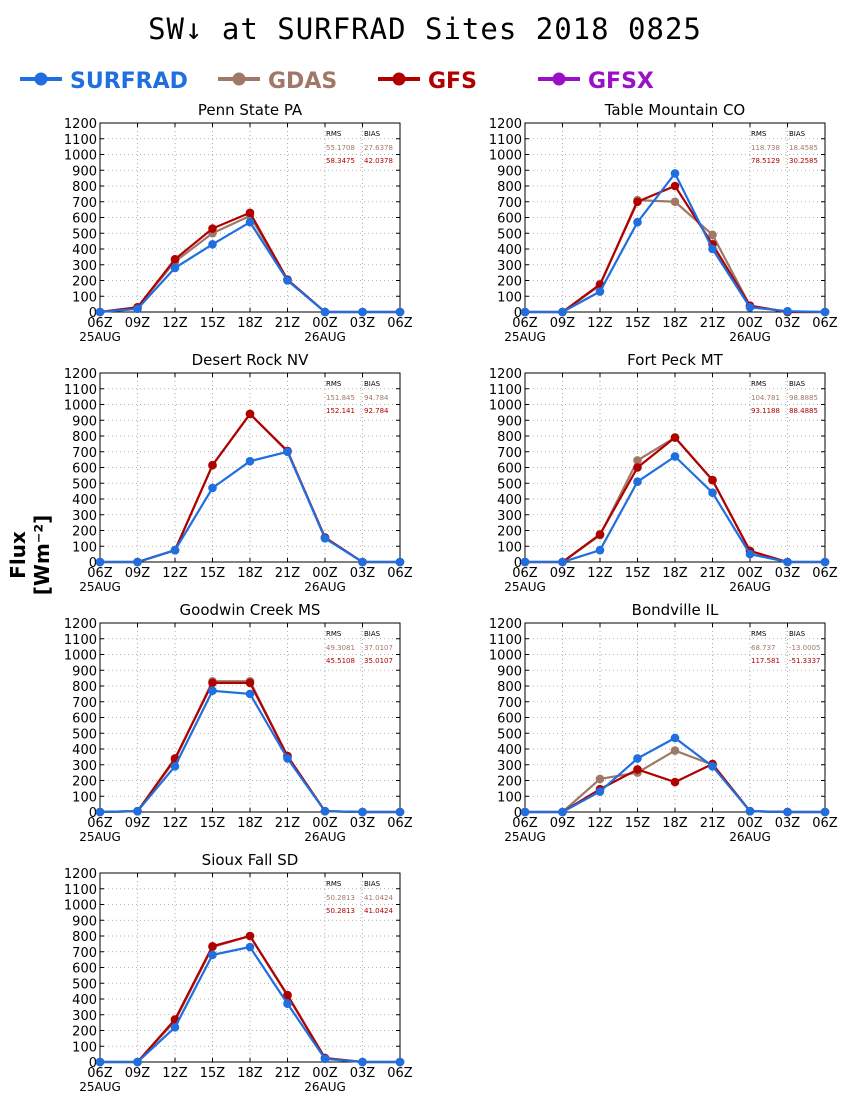 This screenshot has height=1100, width=850. I want to click on stats-header-bias: BIAS, so click(797, 634).